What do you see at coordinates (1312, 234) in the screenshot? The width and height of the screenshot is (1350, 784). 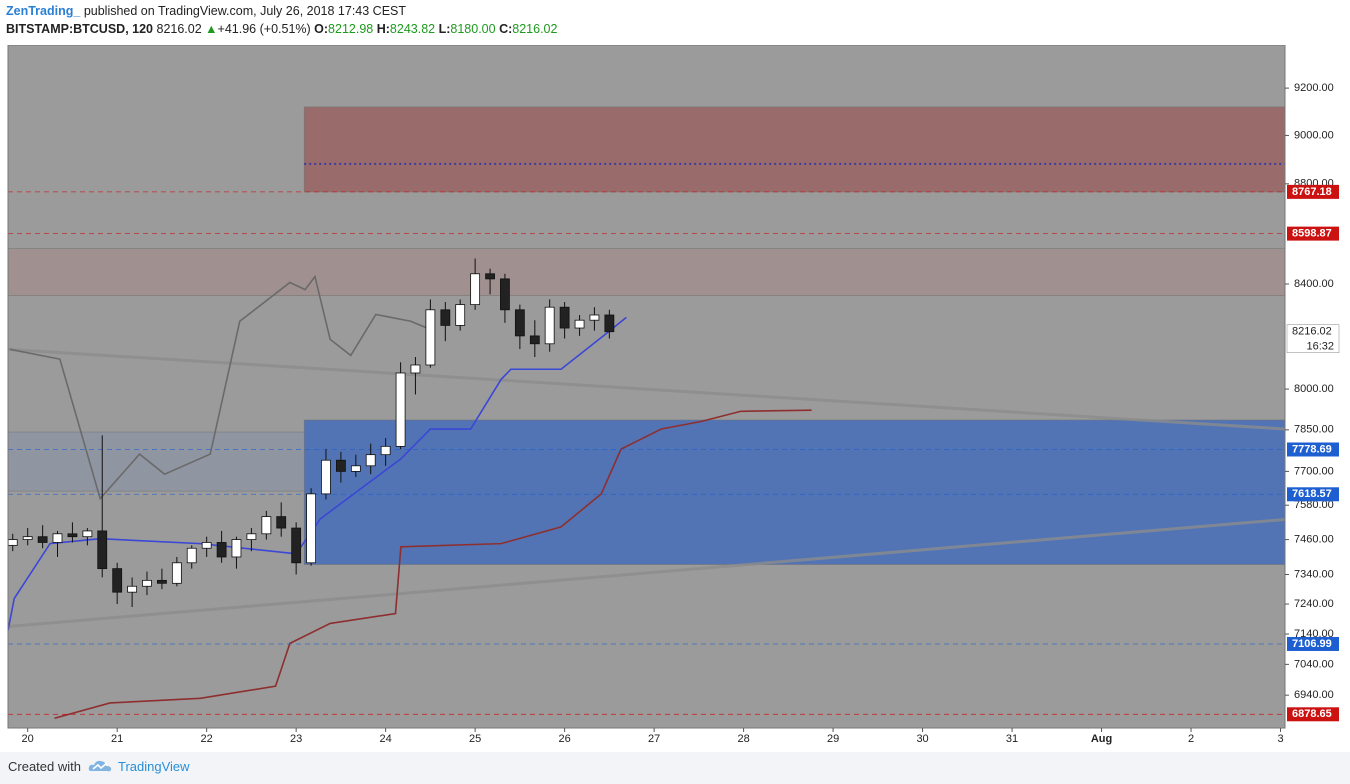 I see `level-label: 8598.87` at bounding box center [1312, 234].